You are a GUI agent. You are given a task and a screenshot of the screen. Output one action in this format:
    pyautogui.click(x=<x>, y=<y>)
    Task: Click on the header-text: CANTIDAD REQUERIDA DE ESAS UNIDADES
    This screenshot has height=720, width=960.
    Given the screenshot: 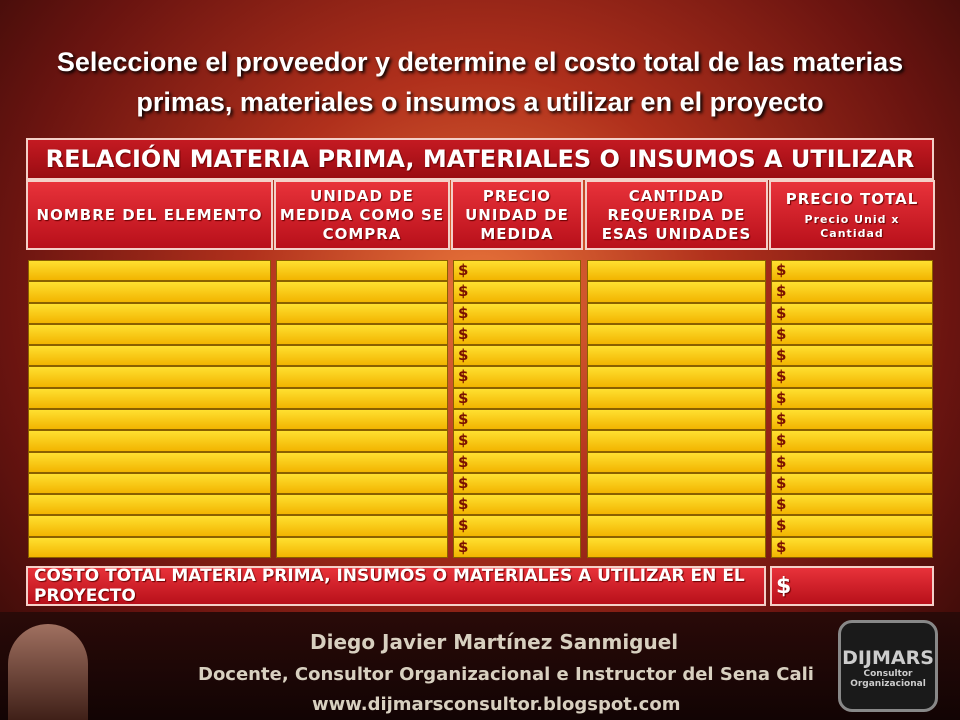 What is the action you would take?
    pyautogui.click(x=676, y=214)
    